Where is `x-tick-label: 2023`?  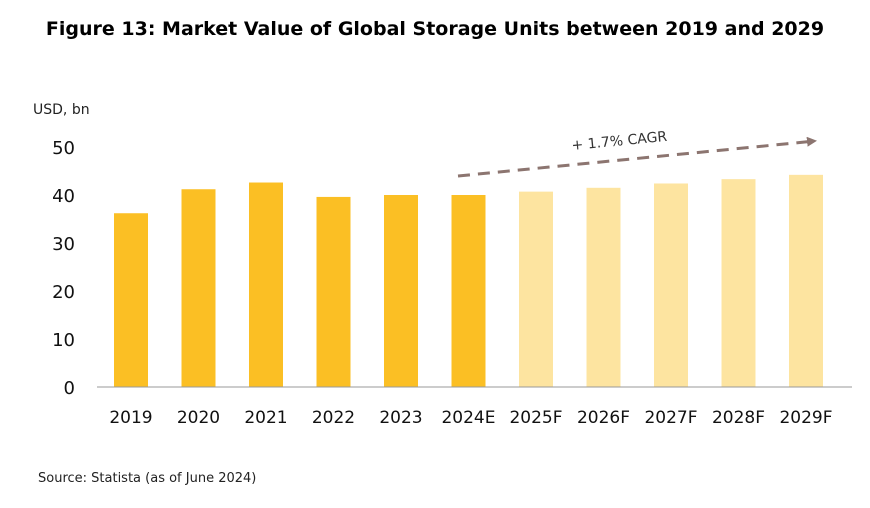 x-tick-label: 2023 is located at coordinates (400, 418).